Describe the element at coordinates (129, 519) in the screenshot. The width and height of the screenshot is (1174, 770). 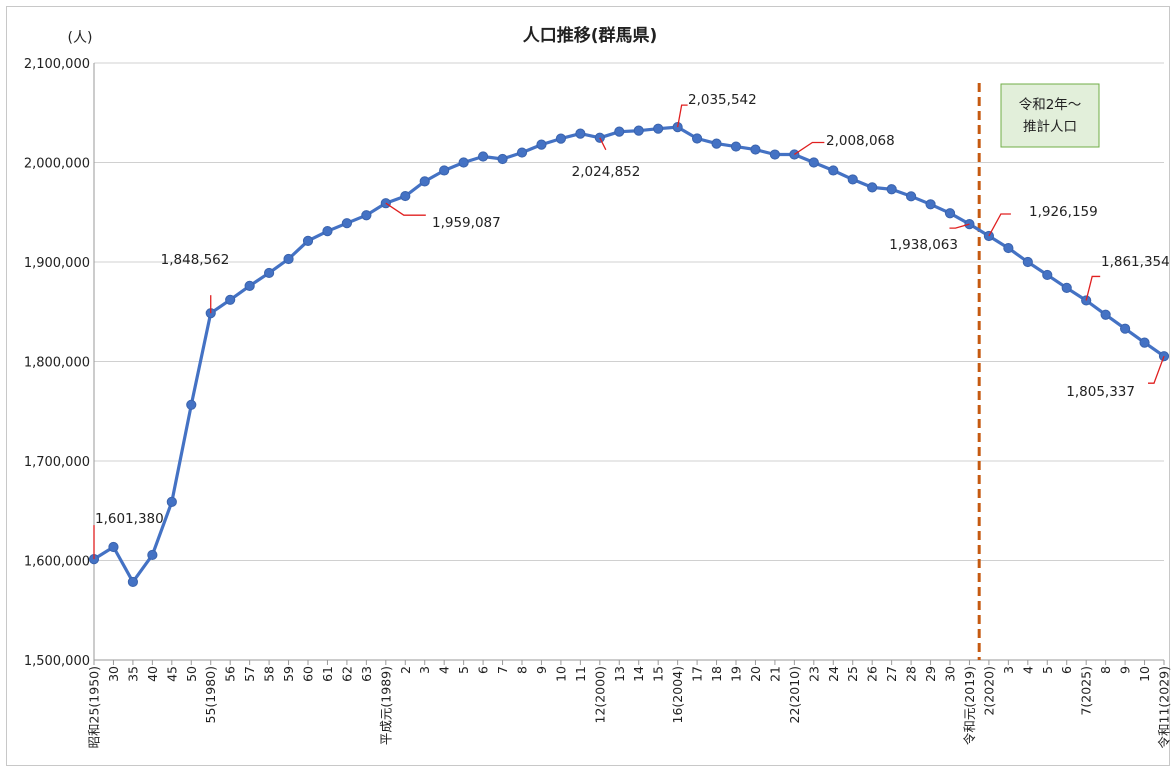
I see `data-label: 1,601,380` at that location.